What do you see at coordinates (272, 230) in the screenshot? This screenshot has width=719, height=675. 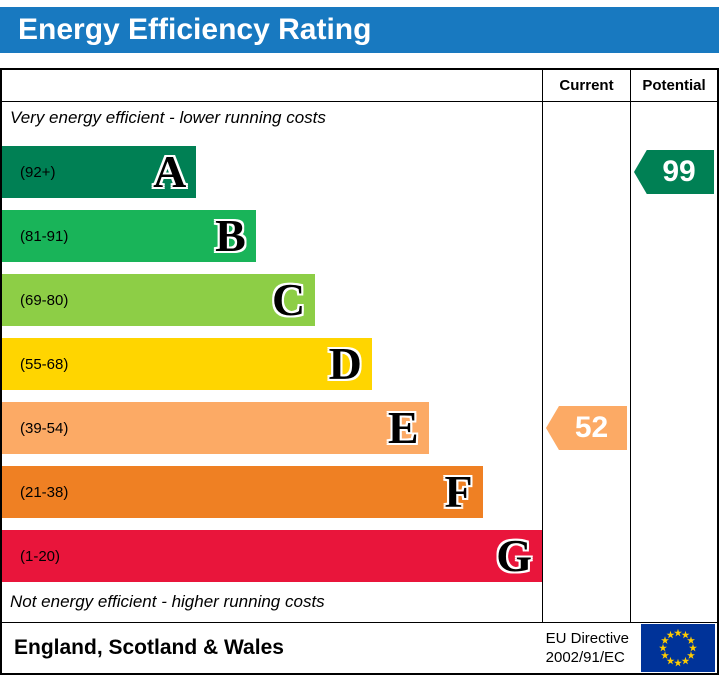 I see `band-row: (81-91) B` at bounding box center [272, 230].